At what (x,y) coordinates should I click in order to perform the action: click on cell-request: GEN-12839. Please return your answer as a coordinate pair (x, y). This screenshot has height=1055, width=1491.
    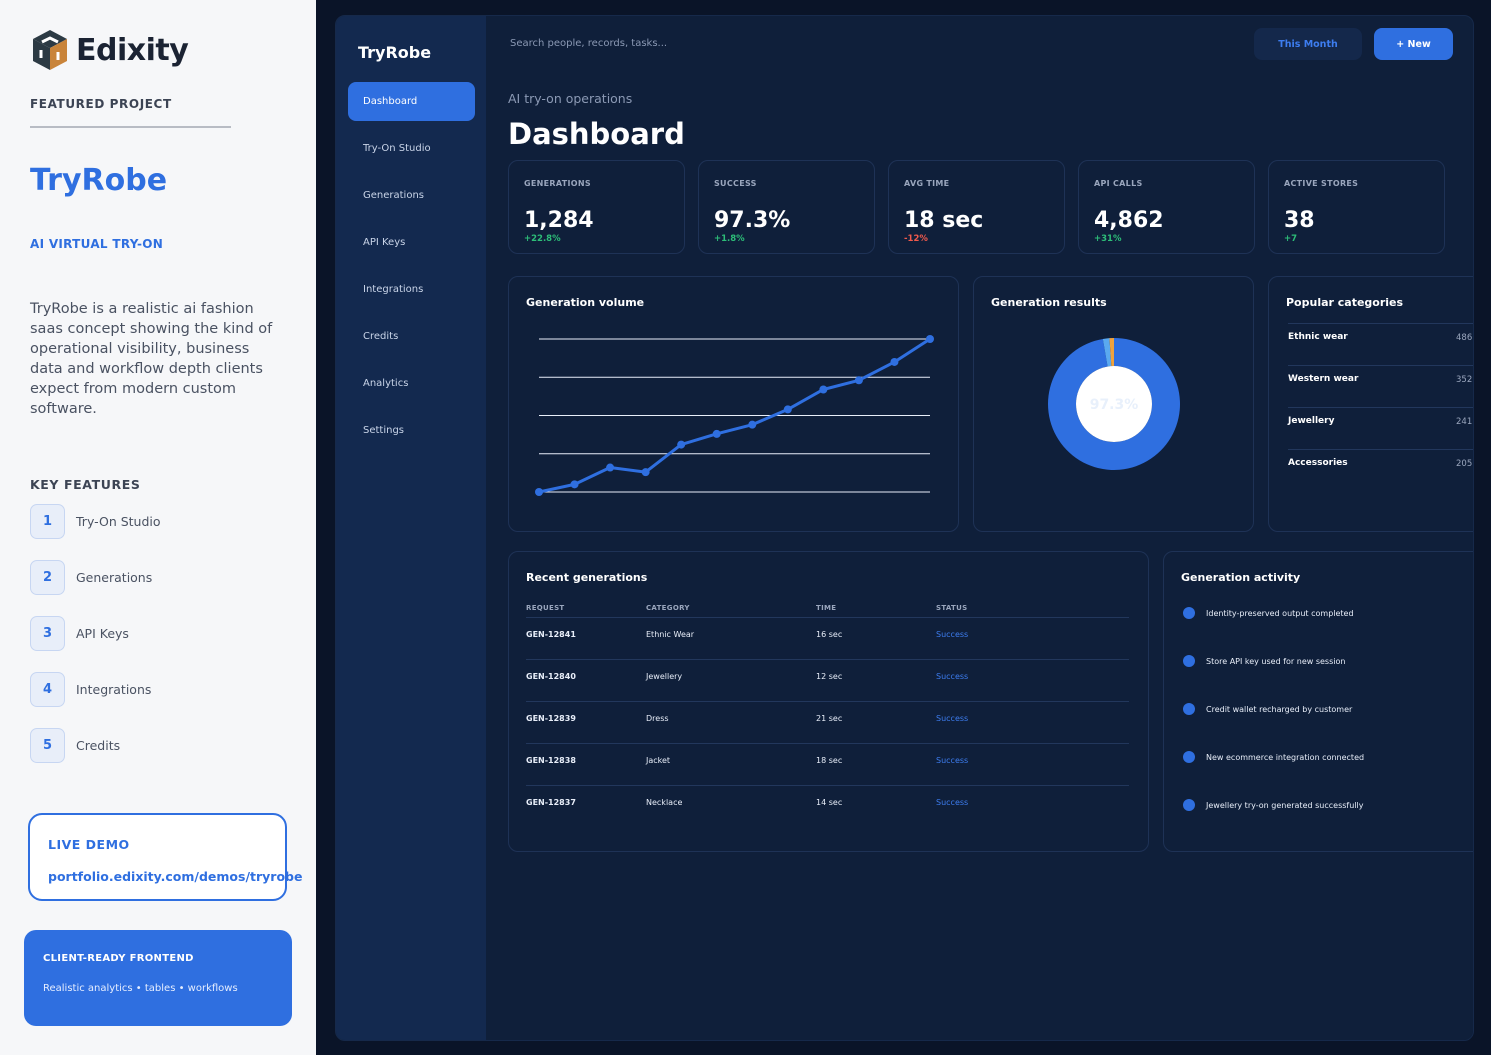
    Looking at the image, I should click on (551, 718).